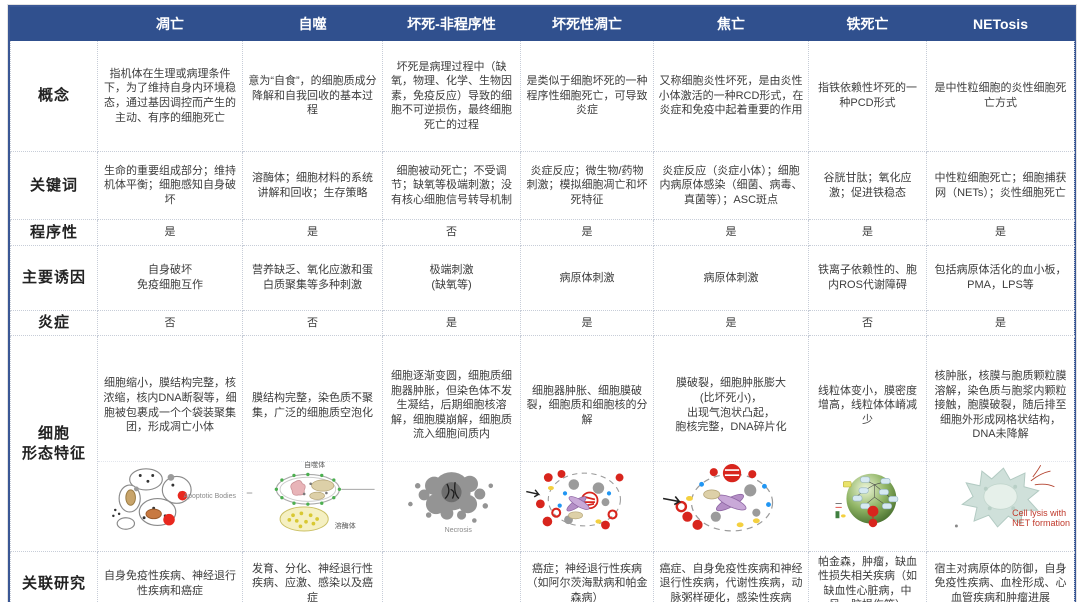  Describe the element at coordinates (315, 465) in the screenshot. I see `autophagosome-caption: 自噬体` at that location.